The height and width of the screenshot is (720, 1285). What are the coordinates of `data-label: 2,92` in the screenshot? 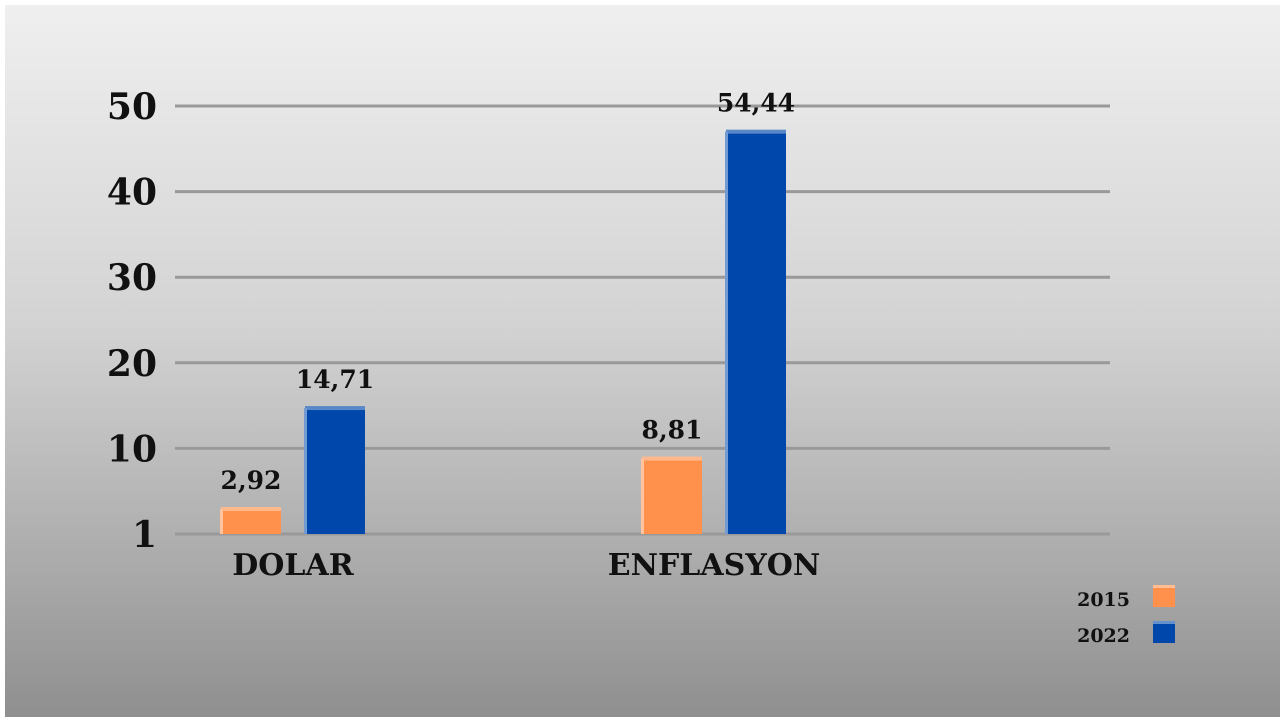 It's located at (251, 480).